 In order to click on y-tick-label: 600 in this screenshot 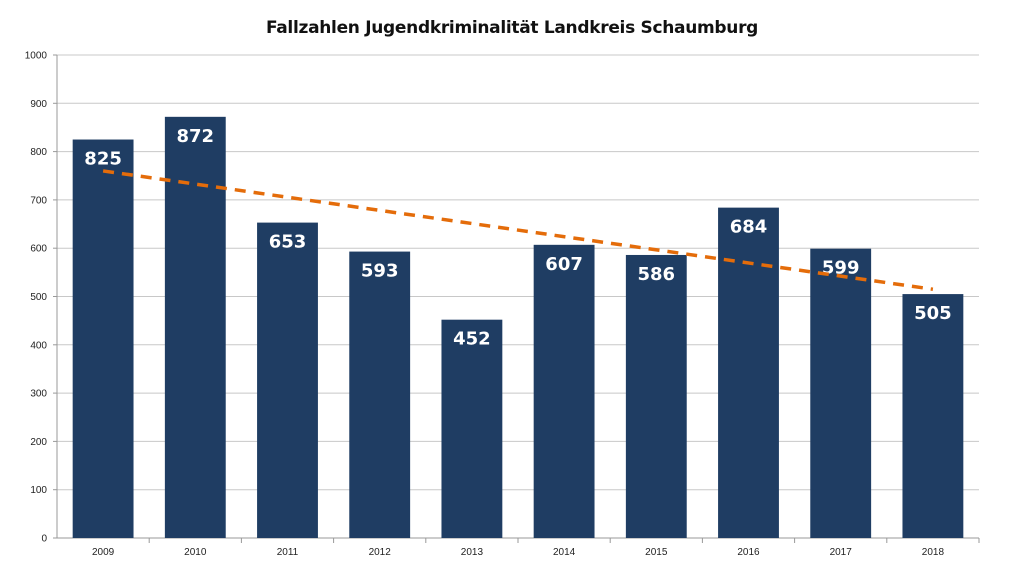, I will do `click(38, 249)`.